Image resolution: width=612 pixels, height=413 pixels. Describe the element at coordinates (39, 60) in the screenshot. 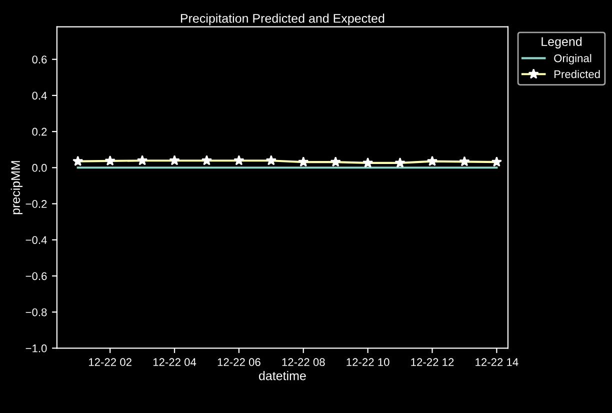

I see `y-tick-label: 0.6` at that location.